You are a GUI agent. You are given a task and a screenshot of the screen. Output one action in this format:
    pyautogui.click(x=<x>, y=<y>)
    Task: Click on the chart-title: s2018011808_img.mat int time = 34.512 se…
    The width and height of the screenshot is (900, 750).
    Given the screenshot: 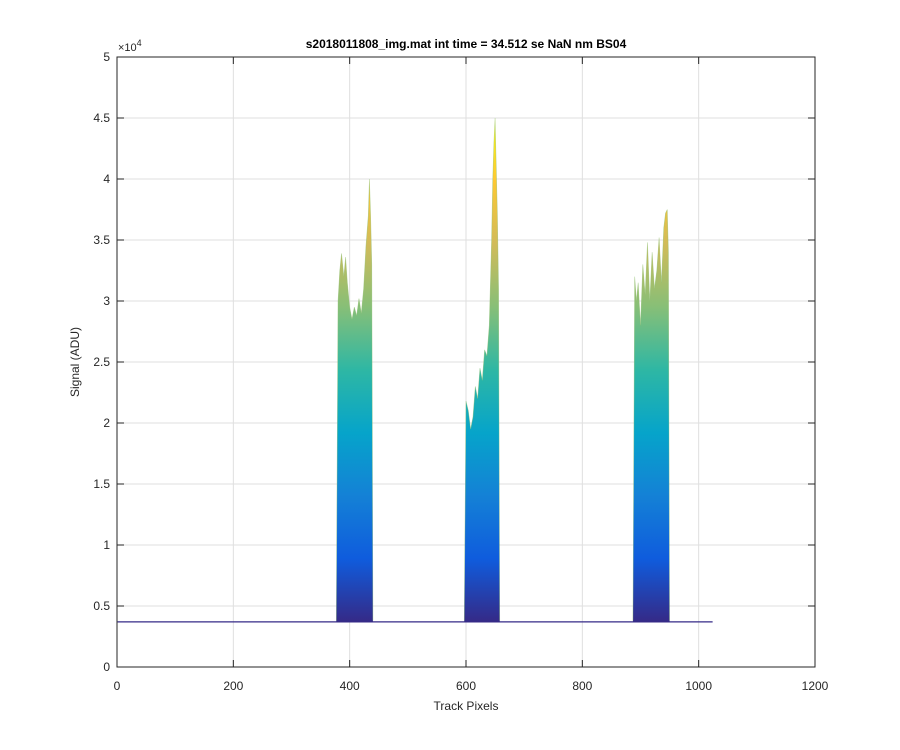 What is the action you would take?
    pyautogui.click(x=466, y=44)
    